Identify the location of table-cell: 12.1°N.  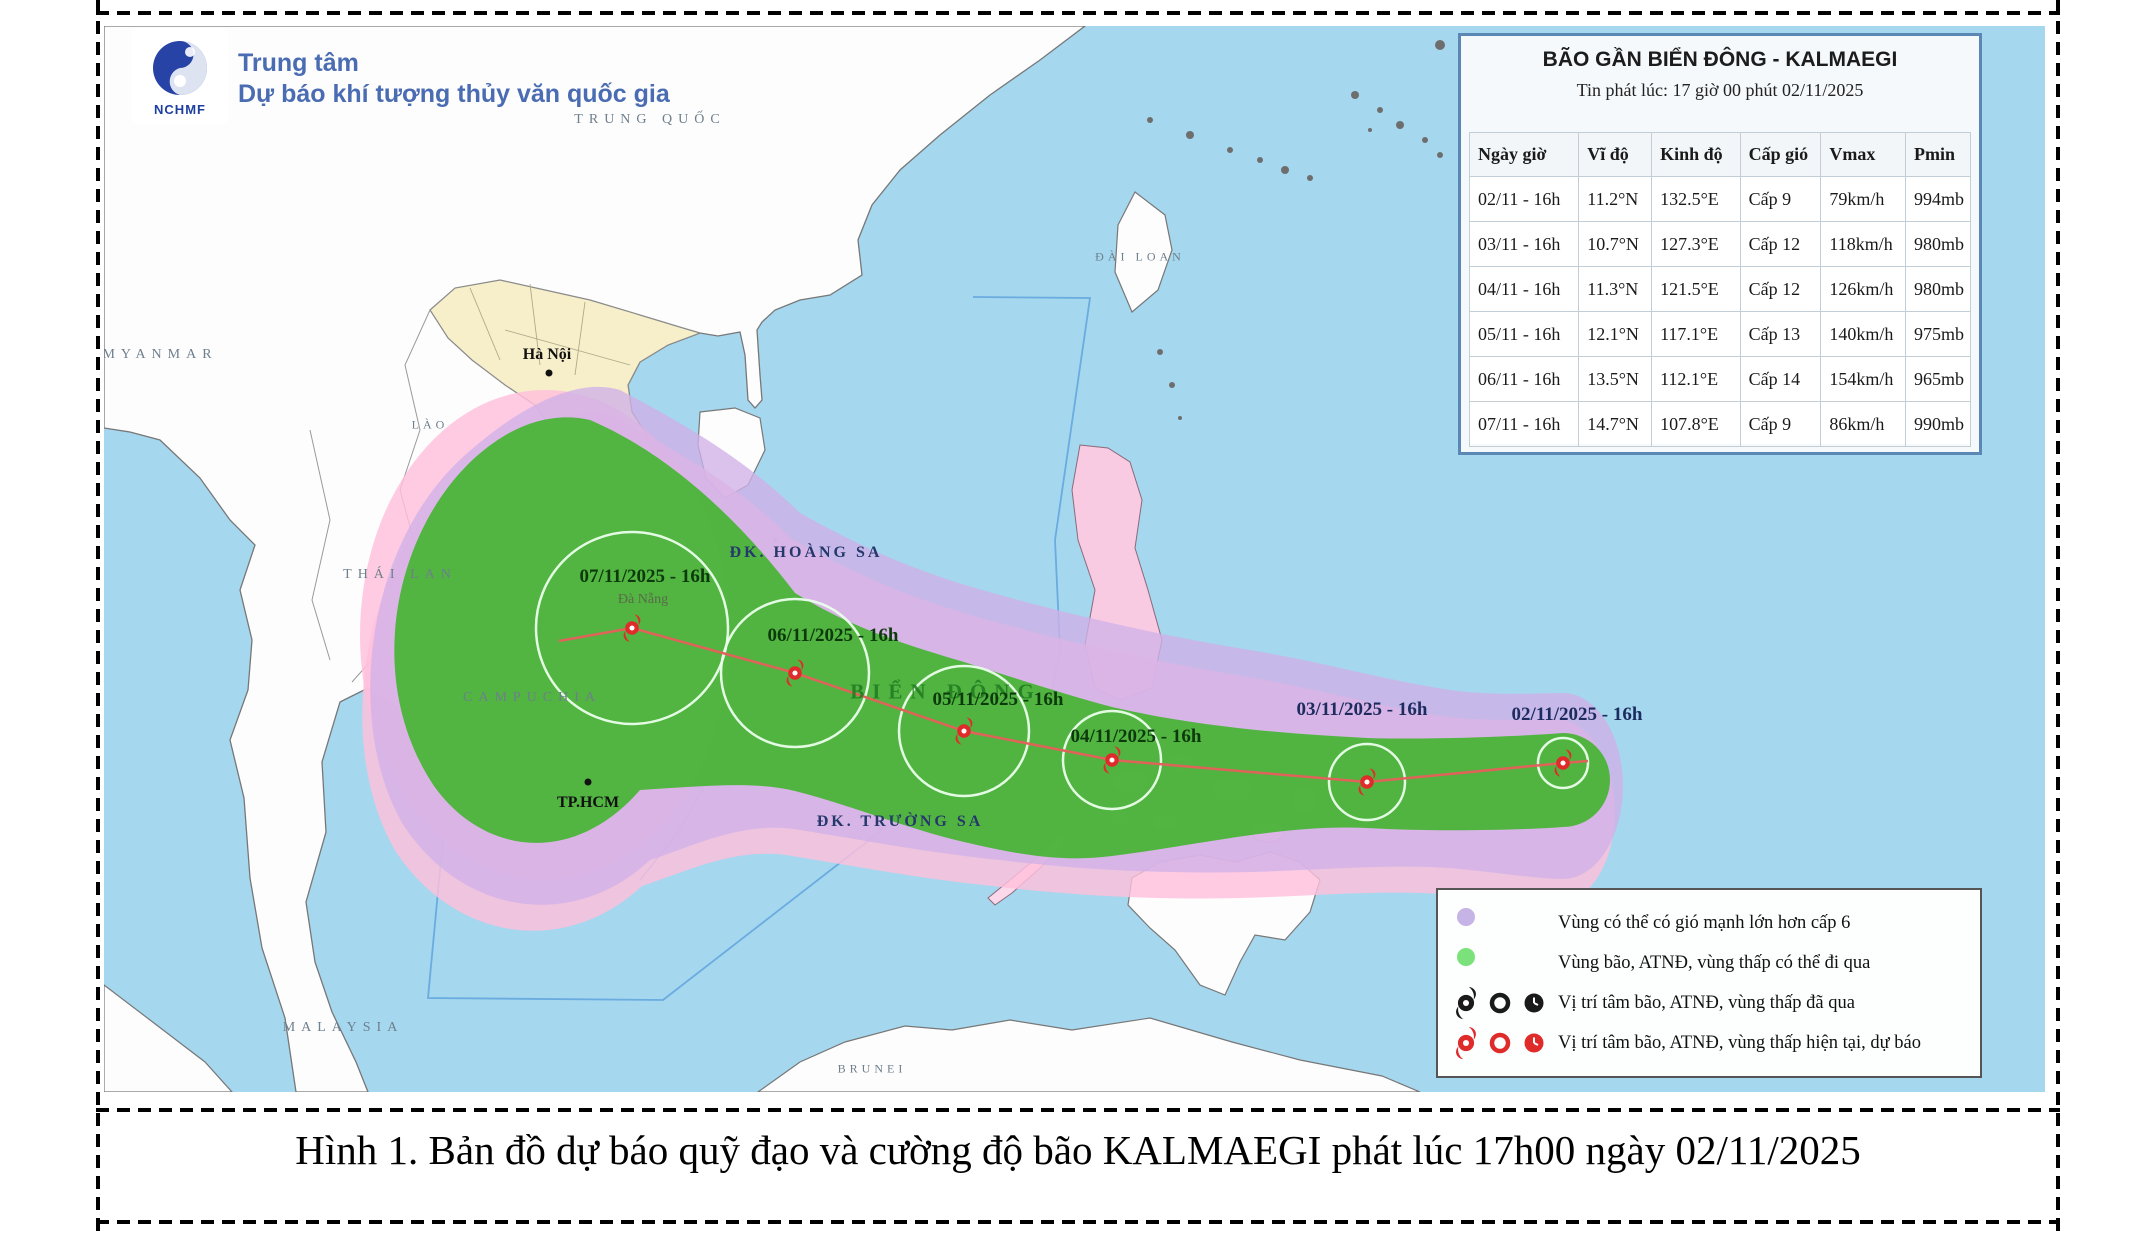
(1616, 334).